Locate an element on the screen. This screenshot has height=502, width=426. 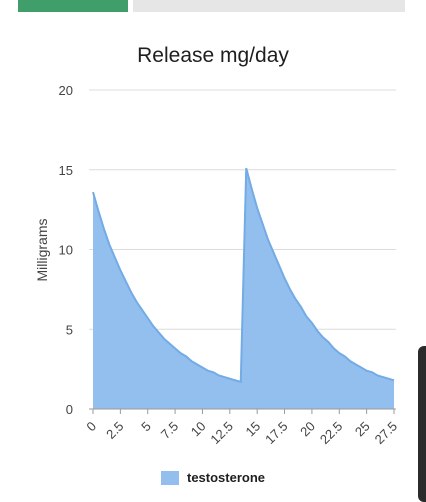
legend-swatch is located at coordinates (170, 477).